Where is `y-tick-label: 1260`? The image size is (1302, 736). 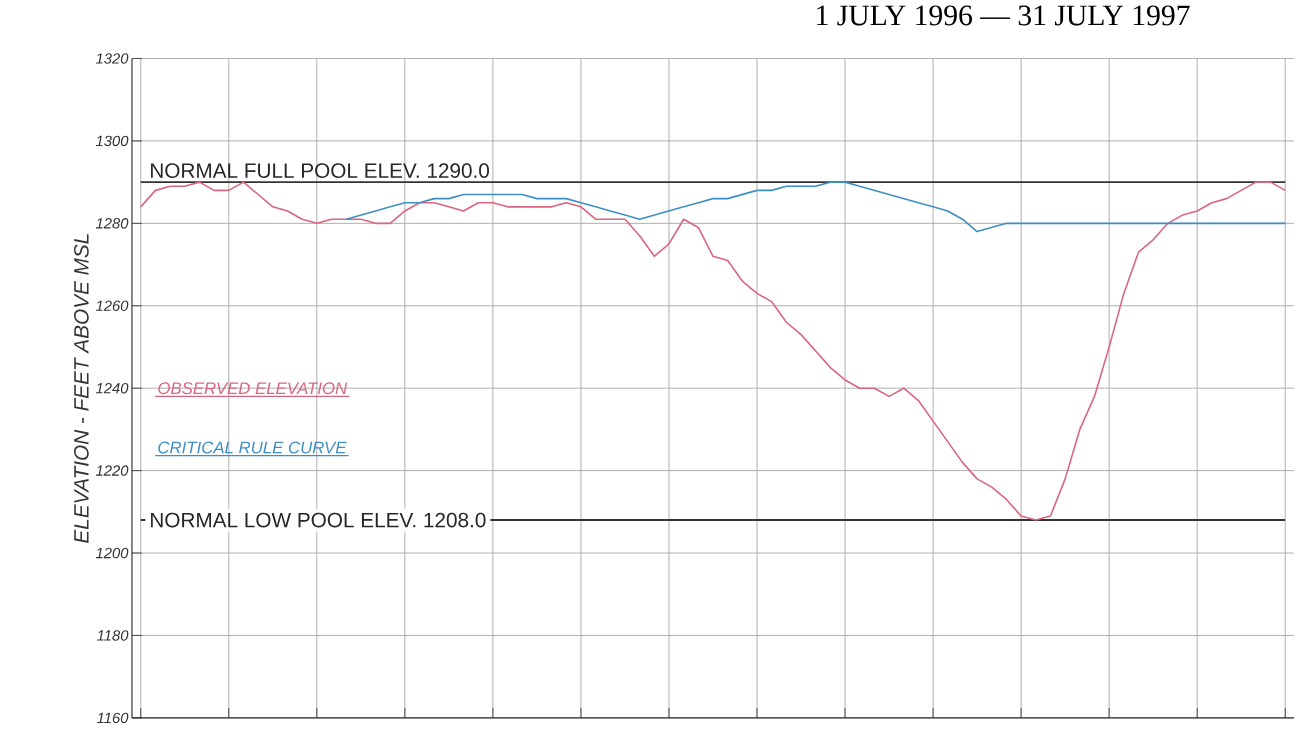
y-tick-label: 1260 is located at coordinates (112, 306).